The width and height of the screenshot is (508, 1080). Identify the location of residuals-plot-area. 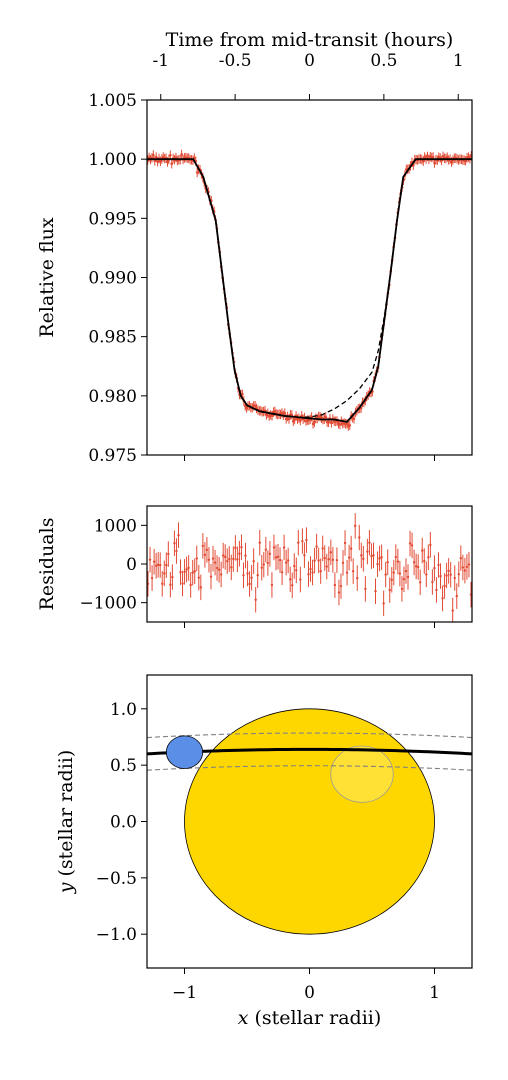
(309, 567).